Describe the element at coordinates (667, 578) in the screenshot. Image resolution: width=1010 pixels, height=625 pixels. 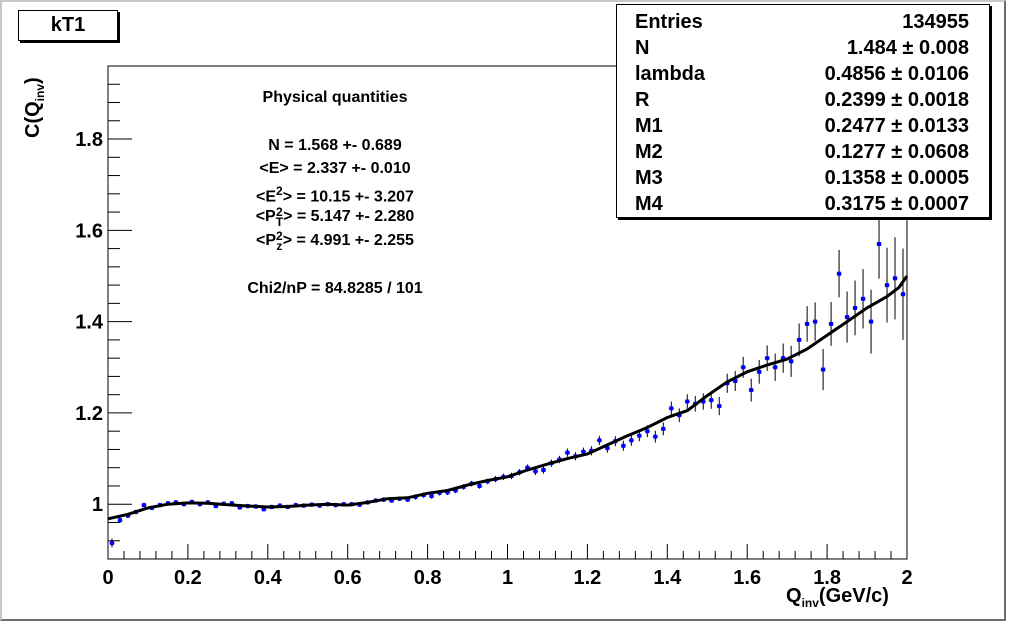
I see `x-tick-label: 1.4` at that location.